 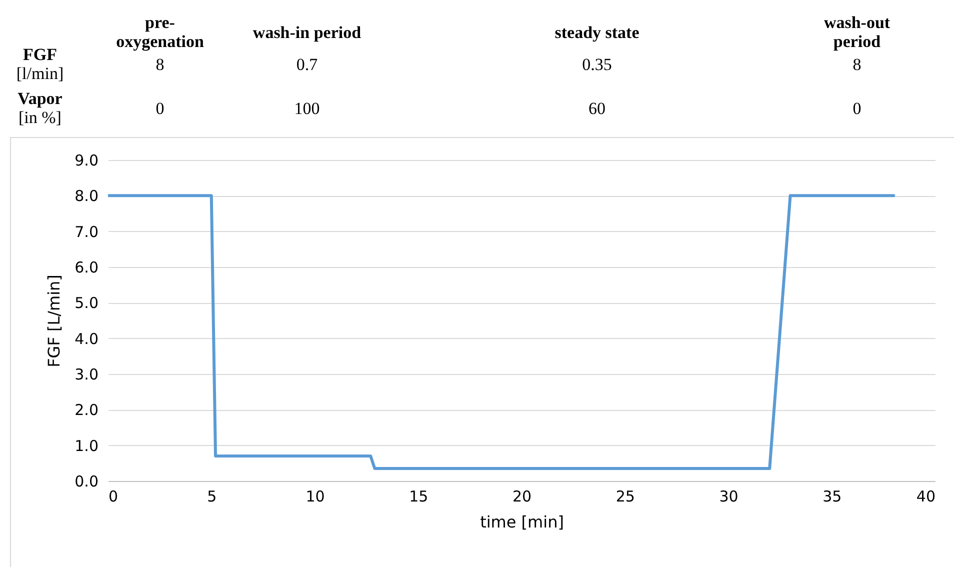 What do you see at coordinates (86, 303) in the screenshot?
I see `y-tick-label: 5.0` at bounding box center [86, 303].